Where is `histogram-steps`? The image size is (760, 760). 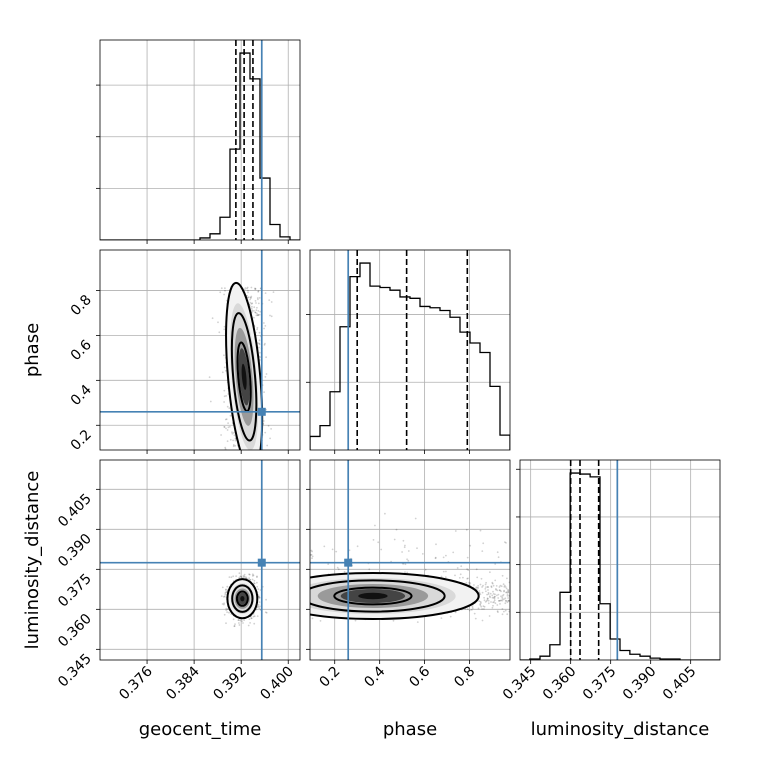 histogram-steps is located at coordinates (410, 356).